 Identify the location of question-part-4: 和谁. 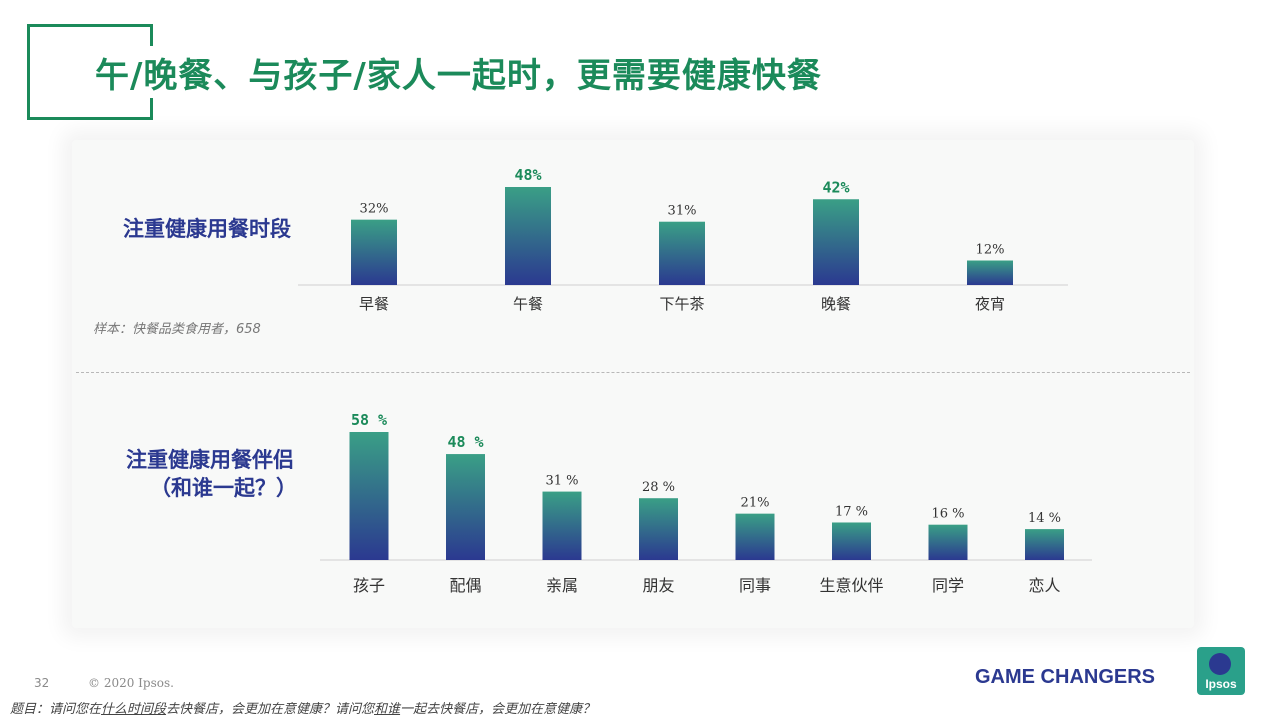
(387, 709).